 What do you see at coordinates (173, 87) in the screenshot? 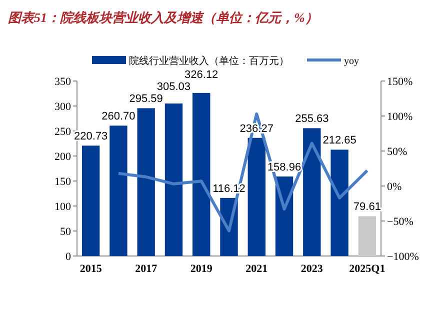
I see `data-label: 305.03` at bounding box center [173, 87].